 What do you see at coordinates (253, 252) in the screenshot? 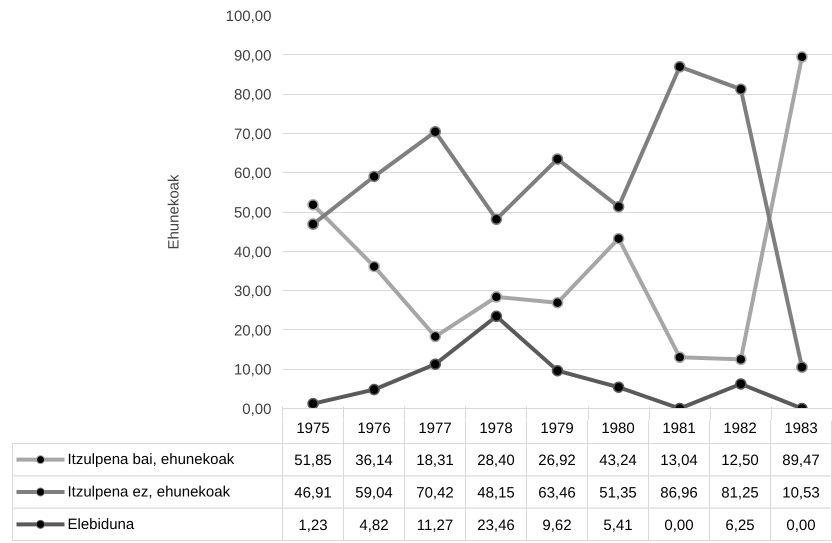
I see `y-tick-label: 40,00` at bounding box center [253, 252].